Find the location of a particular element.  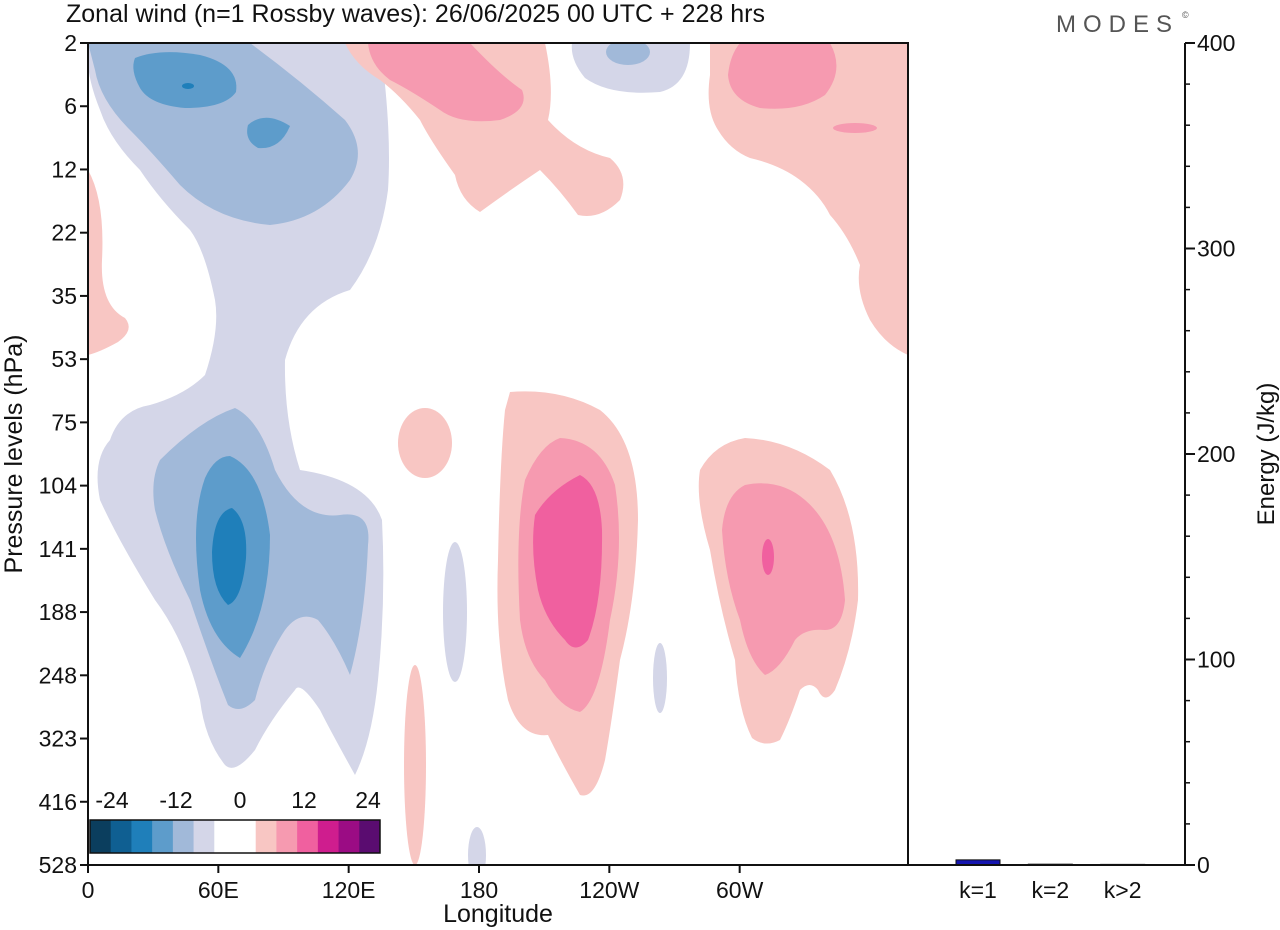

y-tick-label: 35 is located at coordinates (64, 296).